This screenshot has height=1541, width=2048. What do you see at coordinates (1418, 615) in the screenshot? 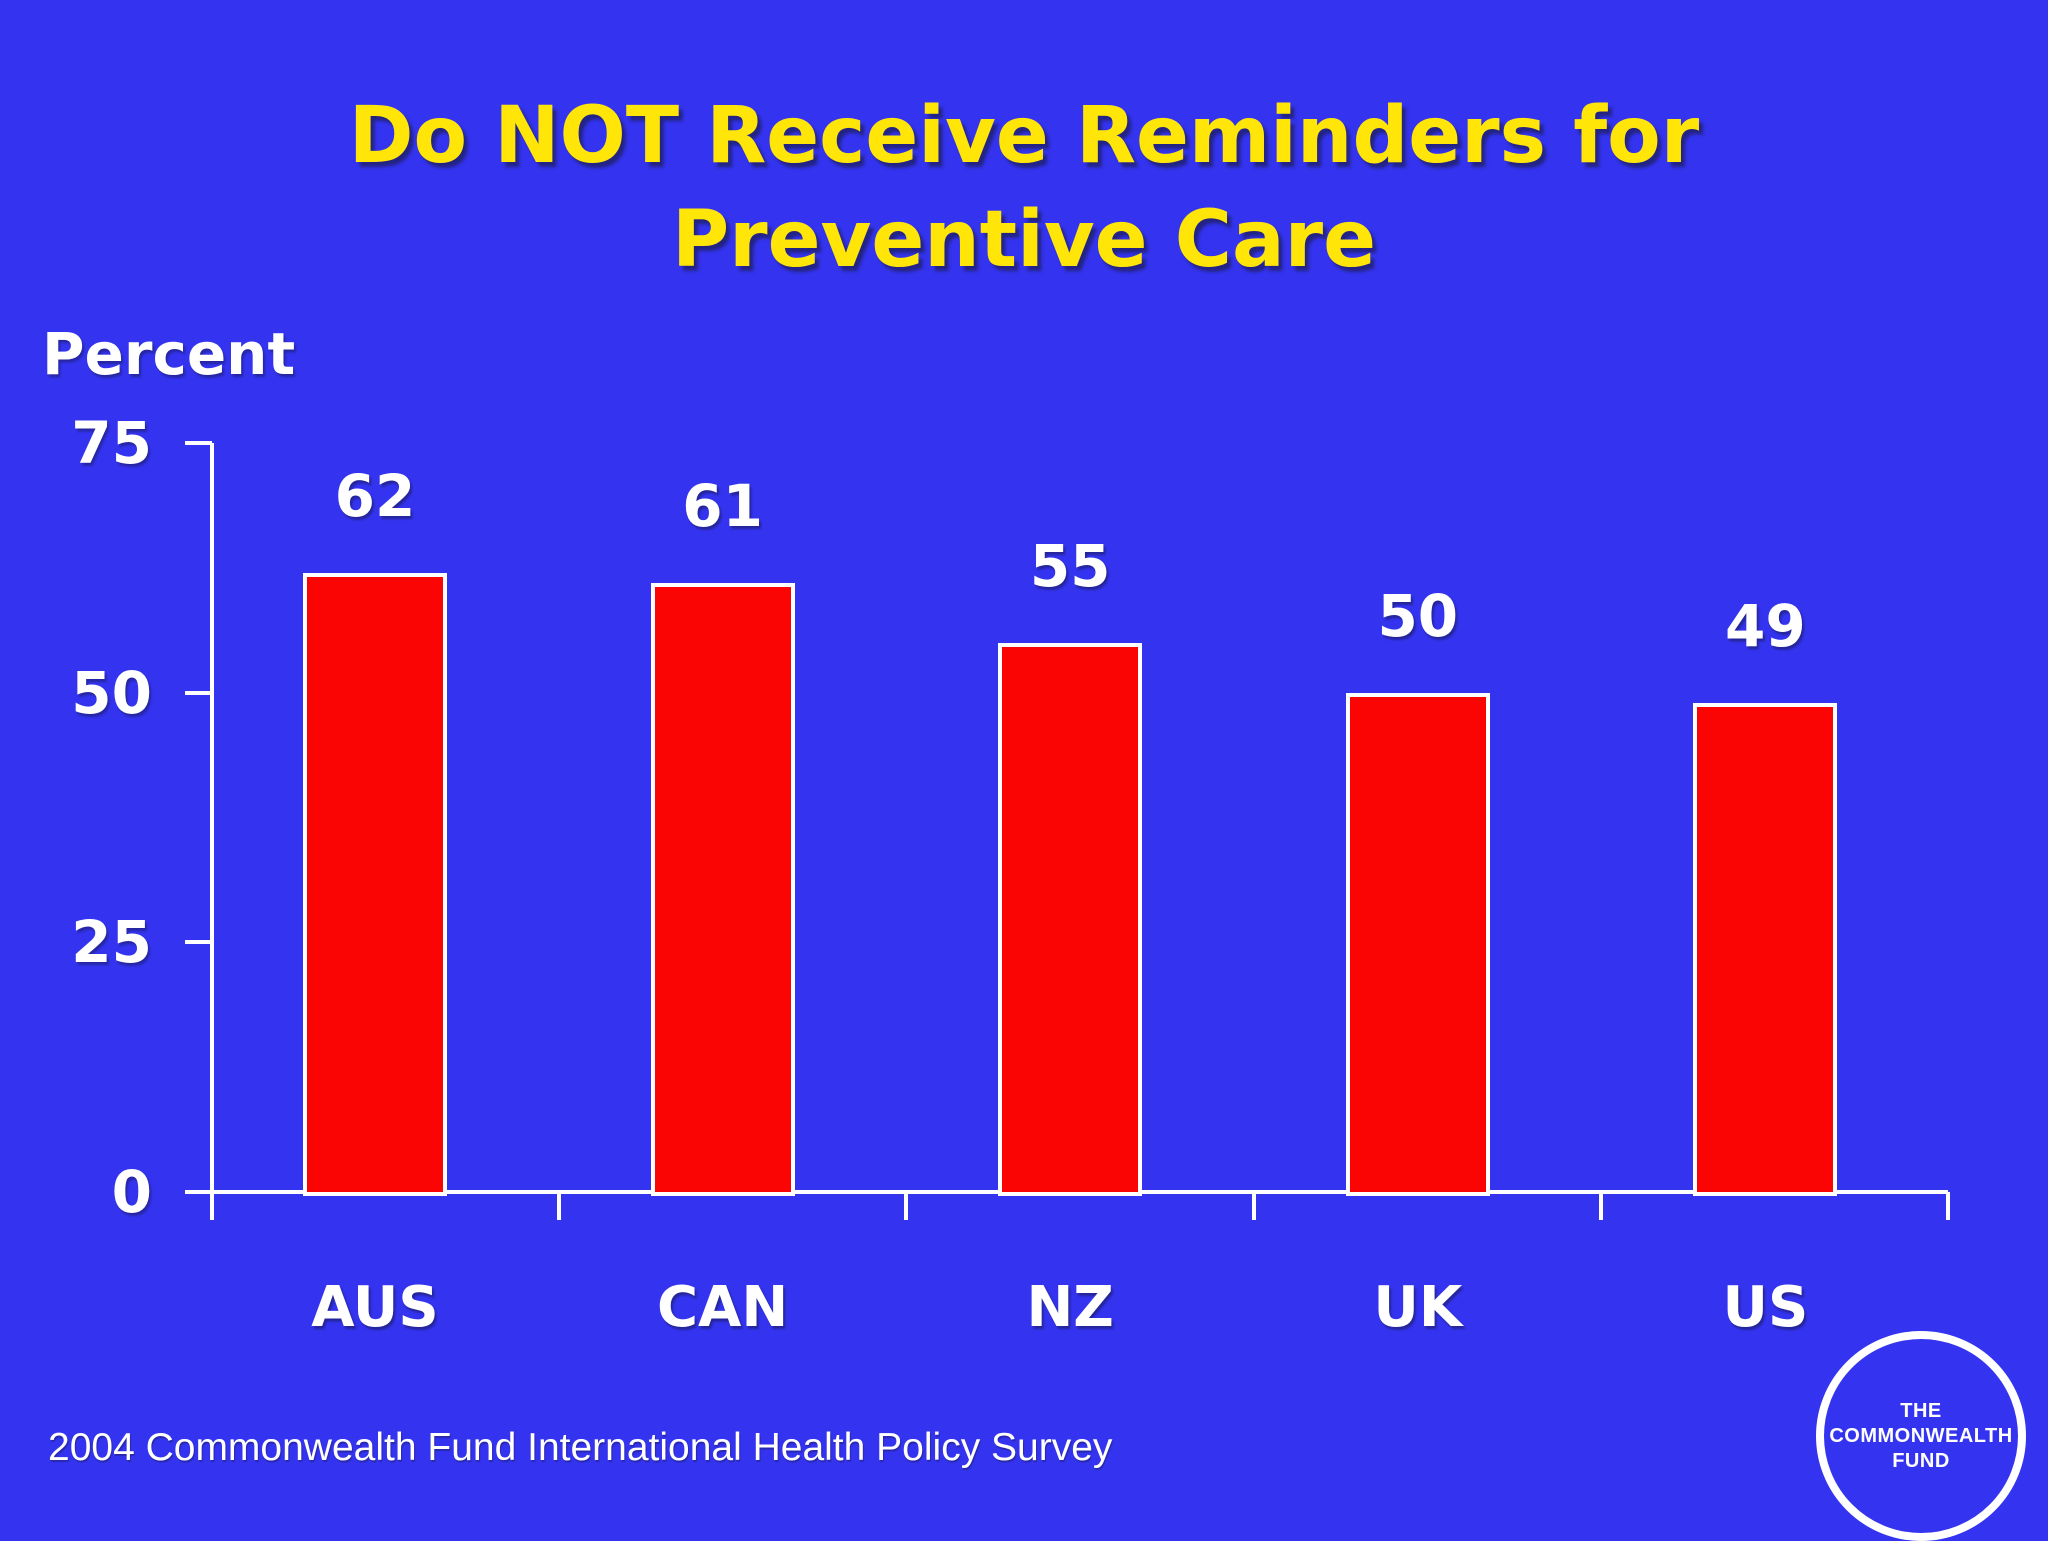
I see `bar-value-label-uk: 50` at bounding box center [1418, 615].